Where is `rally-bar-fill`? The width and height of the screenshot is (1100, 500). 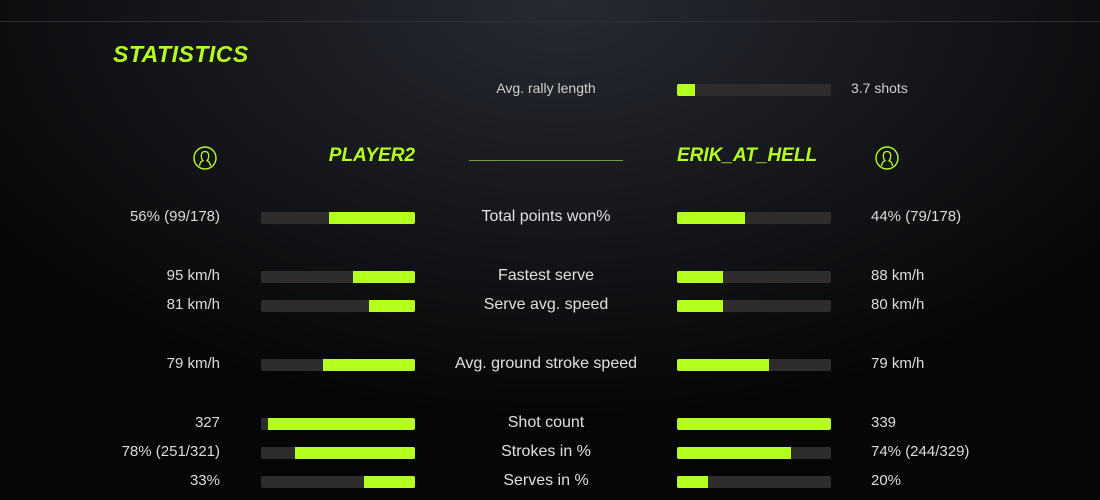
rally-bar-fill is located at coordinates (686, 90).